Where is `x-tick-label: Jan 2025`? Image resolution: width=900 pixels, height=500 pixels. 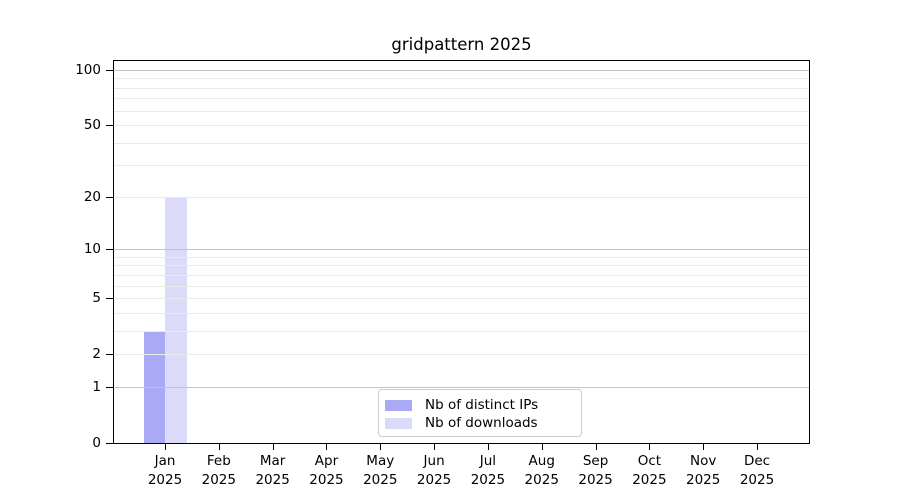
x-tick-label: Jan 2025 is located at coordinates (165, 470).